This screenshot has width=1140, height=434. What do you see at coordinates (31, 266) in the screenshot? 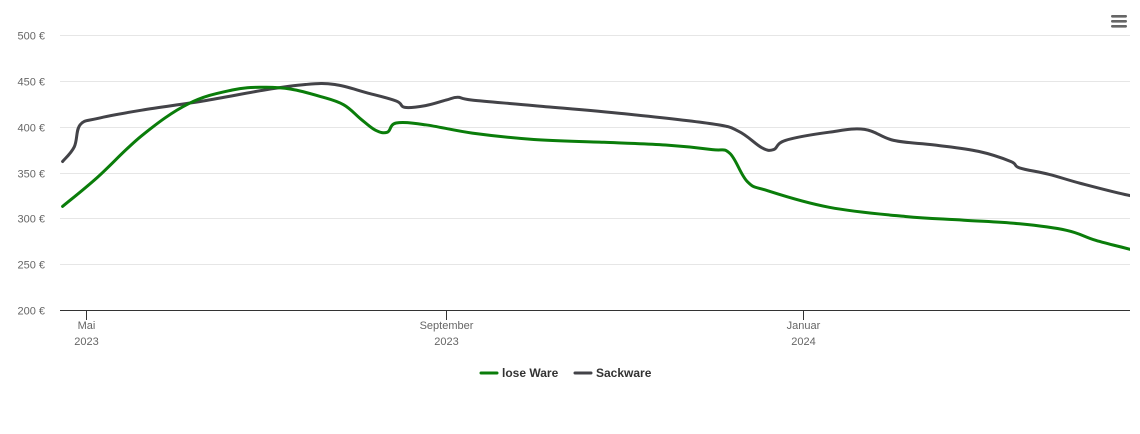
I see `y-tick-label: 250 €` at bounding box center [31, 266].